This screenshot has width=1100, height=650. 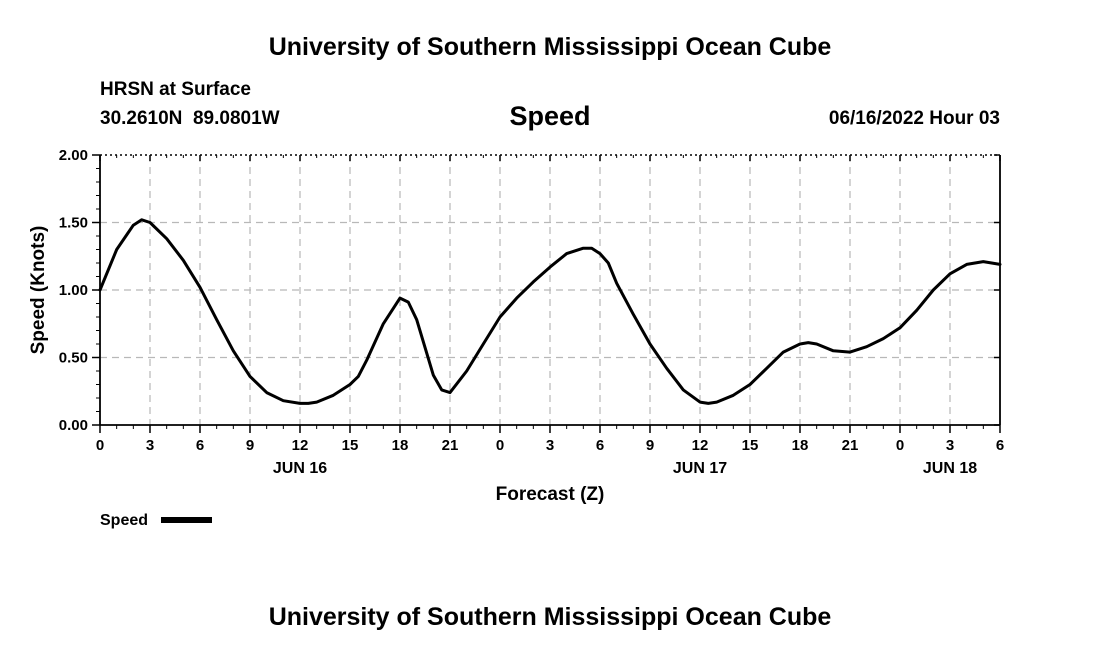 I want to click on date-label: JUN 17, so click(x=700, y=468).